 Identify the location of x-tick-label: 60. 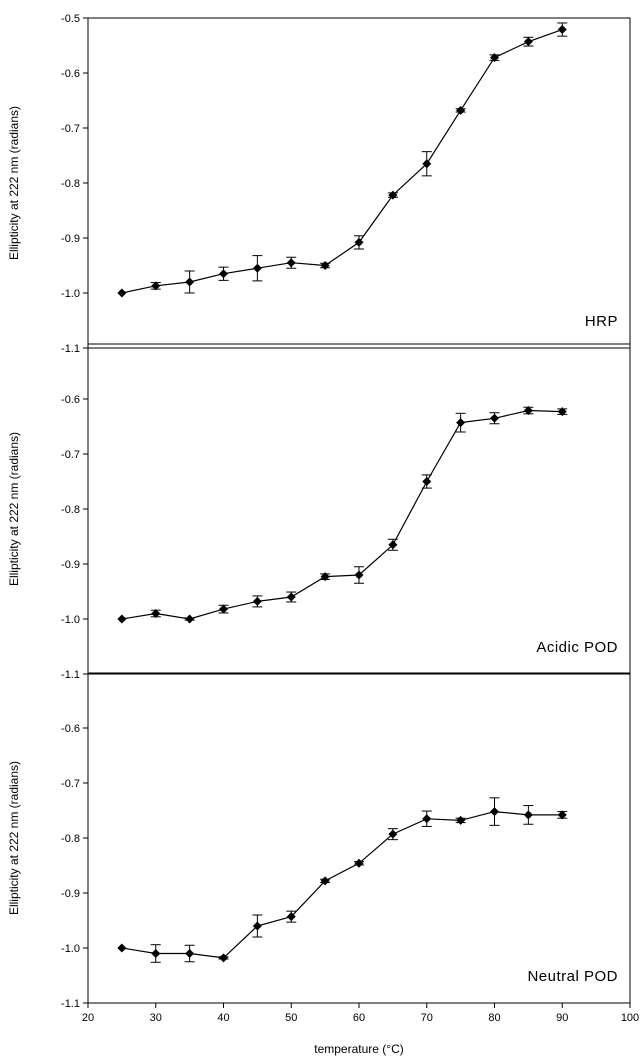
(359, 1018).